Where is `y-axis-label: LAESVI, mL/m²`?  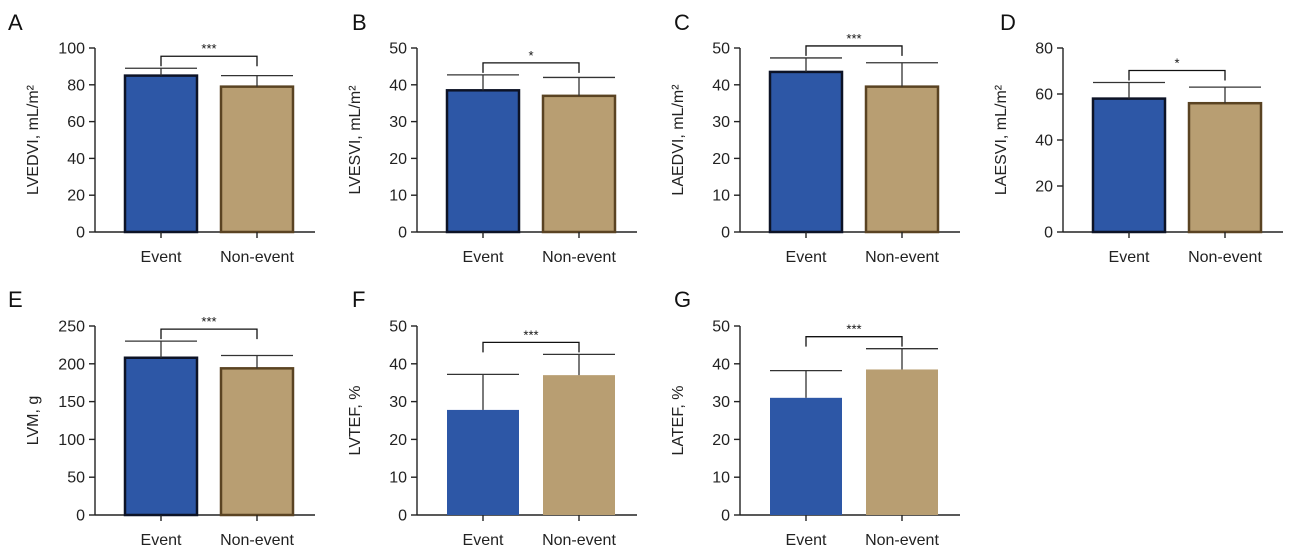 y-axis-label: LAESVI, mL/m² is located at coordinates (1001, 139).